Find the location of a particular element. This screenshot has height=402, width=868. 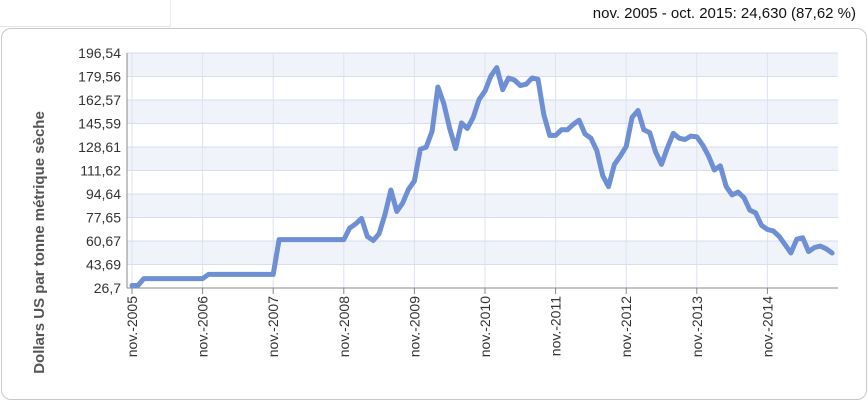

y-axis-label: Dollars US par tonne métrique sèche is located at coordinates (39, 242).